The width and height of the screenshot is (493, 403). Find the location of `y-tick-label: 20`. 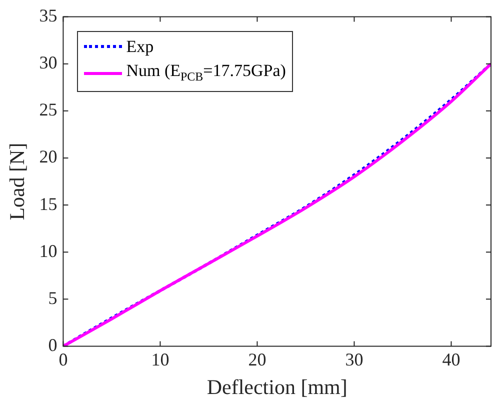

y-tick-label: 20 is located at coordinates (48, 156).